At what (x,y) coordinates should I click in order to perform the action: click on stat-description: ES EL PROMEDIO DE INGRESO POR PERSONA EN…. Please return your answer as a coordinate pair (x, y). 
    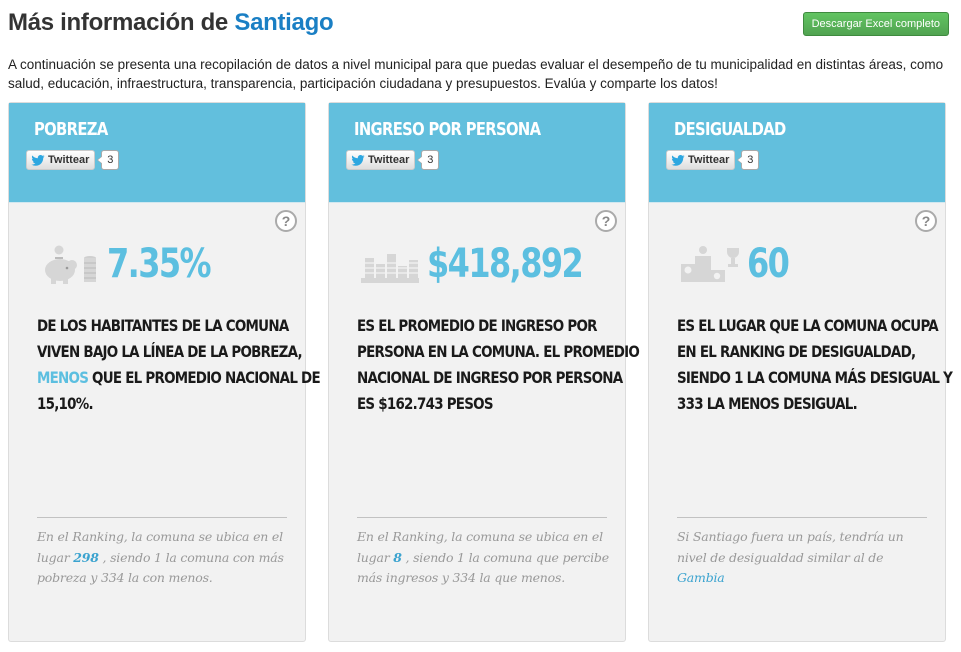
    Looking at the image, I should click on (498, 365).